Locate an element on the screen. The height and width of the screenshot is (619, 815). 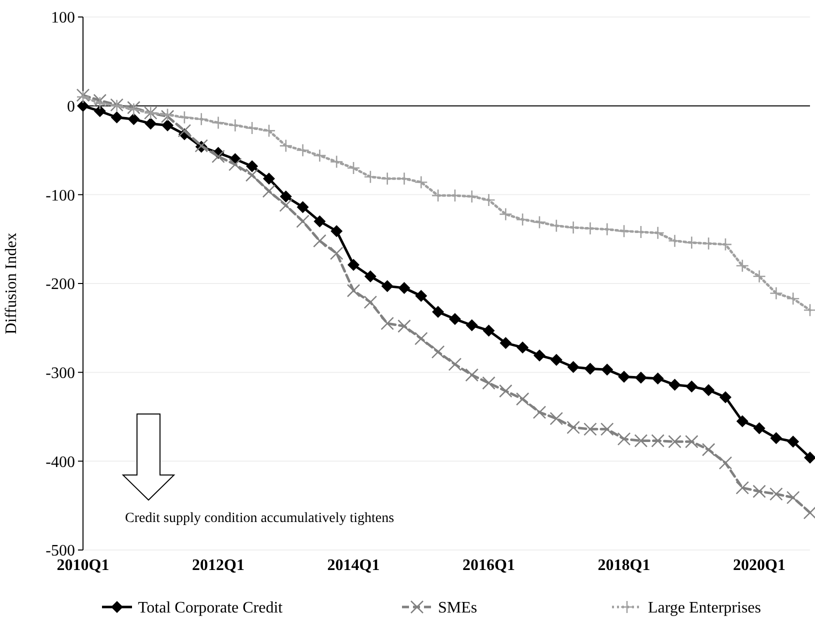
x-tick-label: 2020Q1 is located at coordinates (759, 565).